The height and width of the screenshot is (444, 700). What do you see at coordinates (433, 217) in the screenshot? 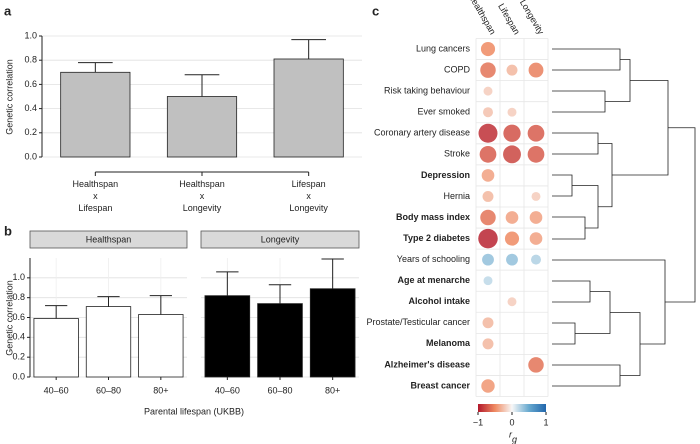
I see `row-label: Body mass index` at bounding box center [433, 217].